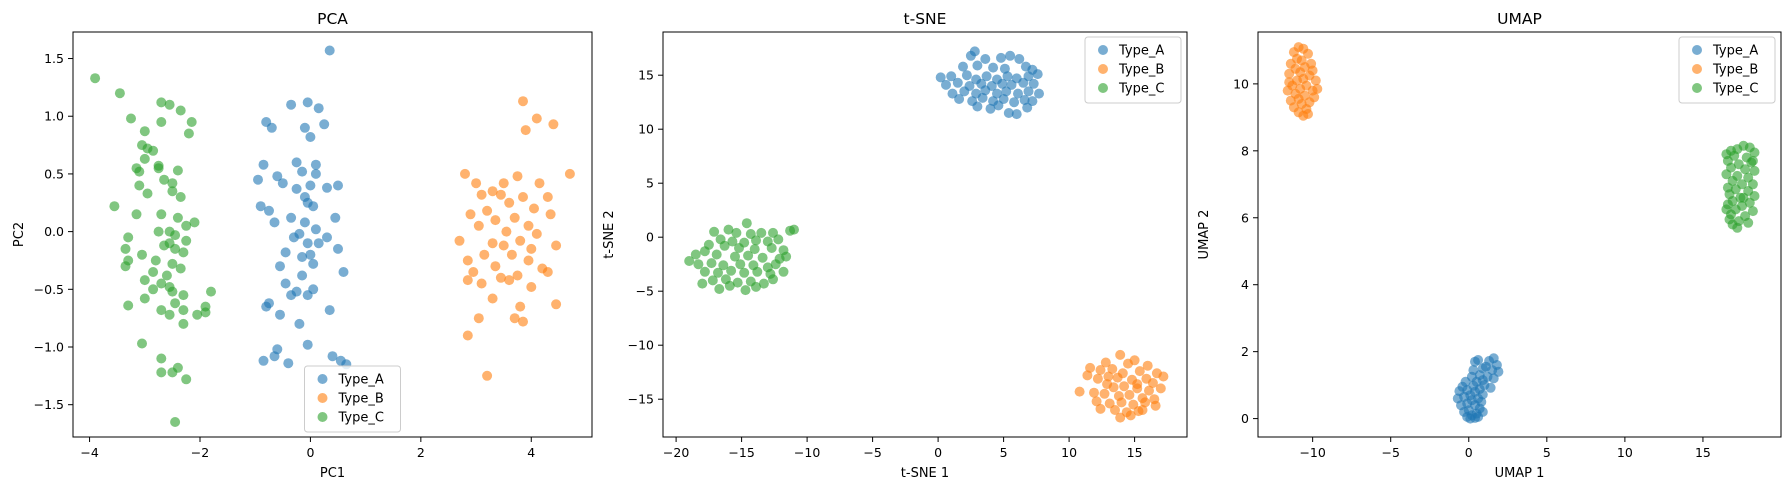 The width and height of the screenshot is (1790, 490). Describe the element at coordinates (1141, 51) in the screenshot. I see `legend-label: Type_A` at that location.